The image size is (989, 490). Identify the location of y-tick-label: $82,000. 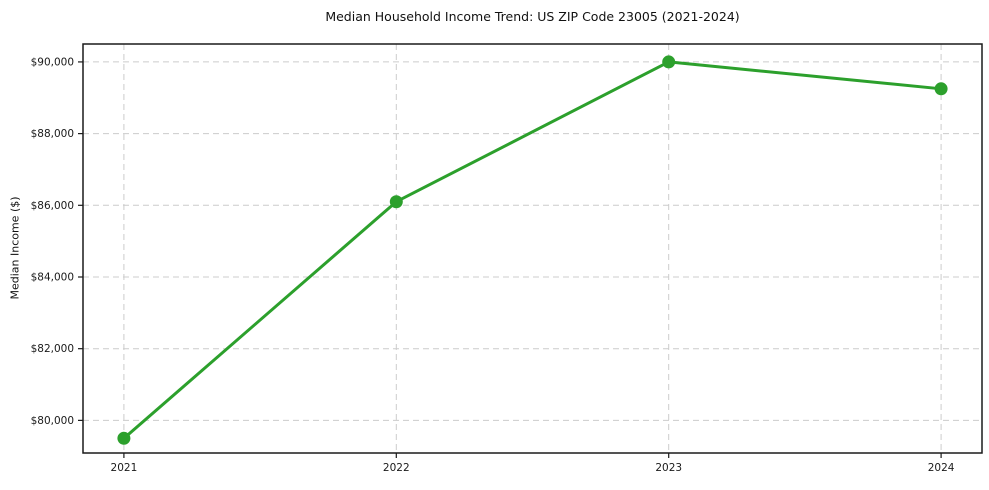
(52, 349).